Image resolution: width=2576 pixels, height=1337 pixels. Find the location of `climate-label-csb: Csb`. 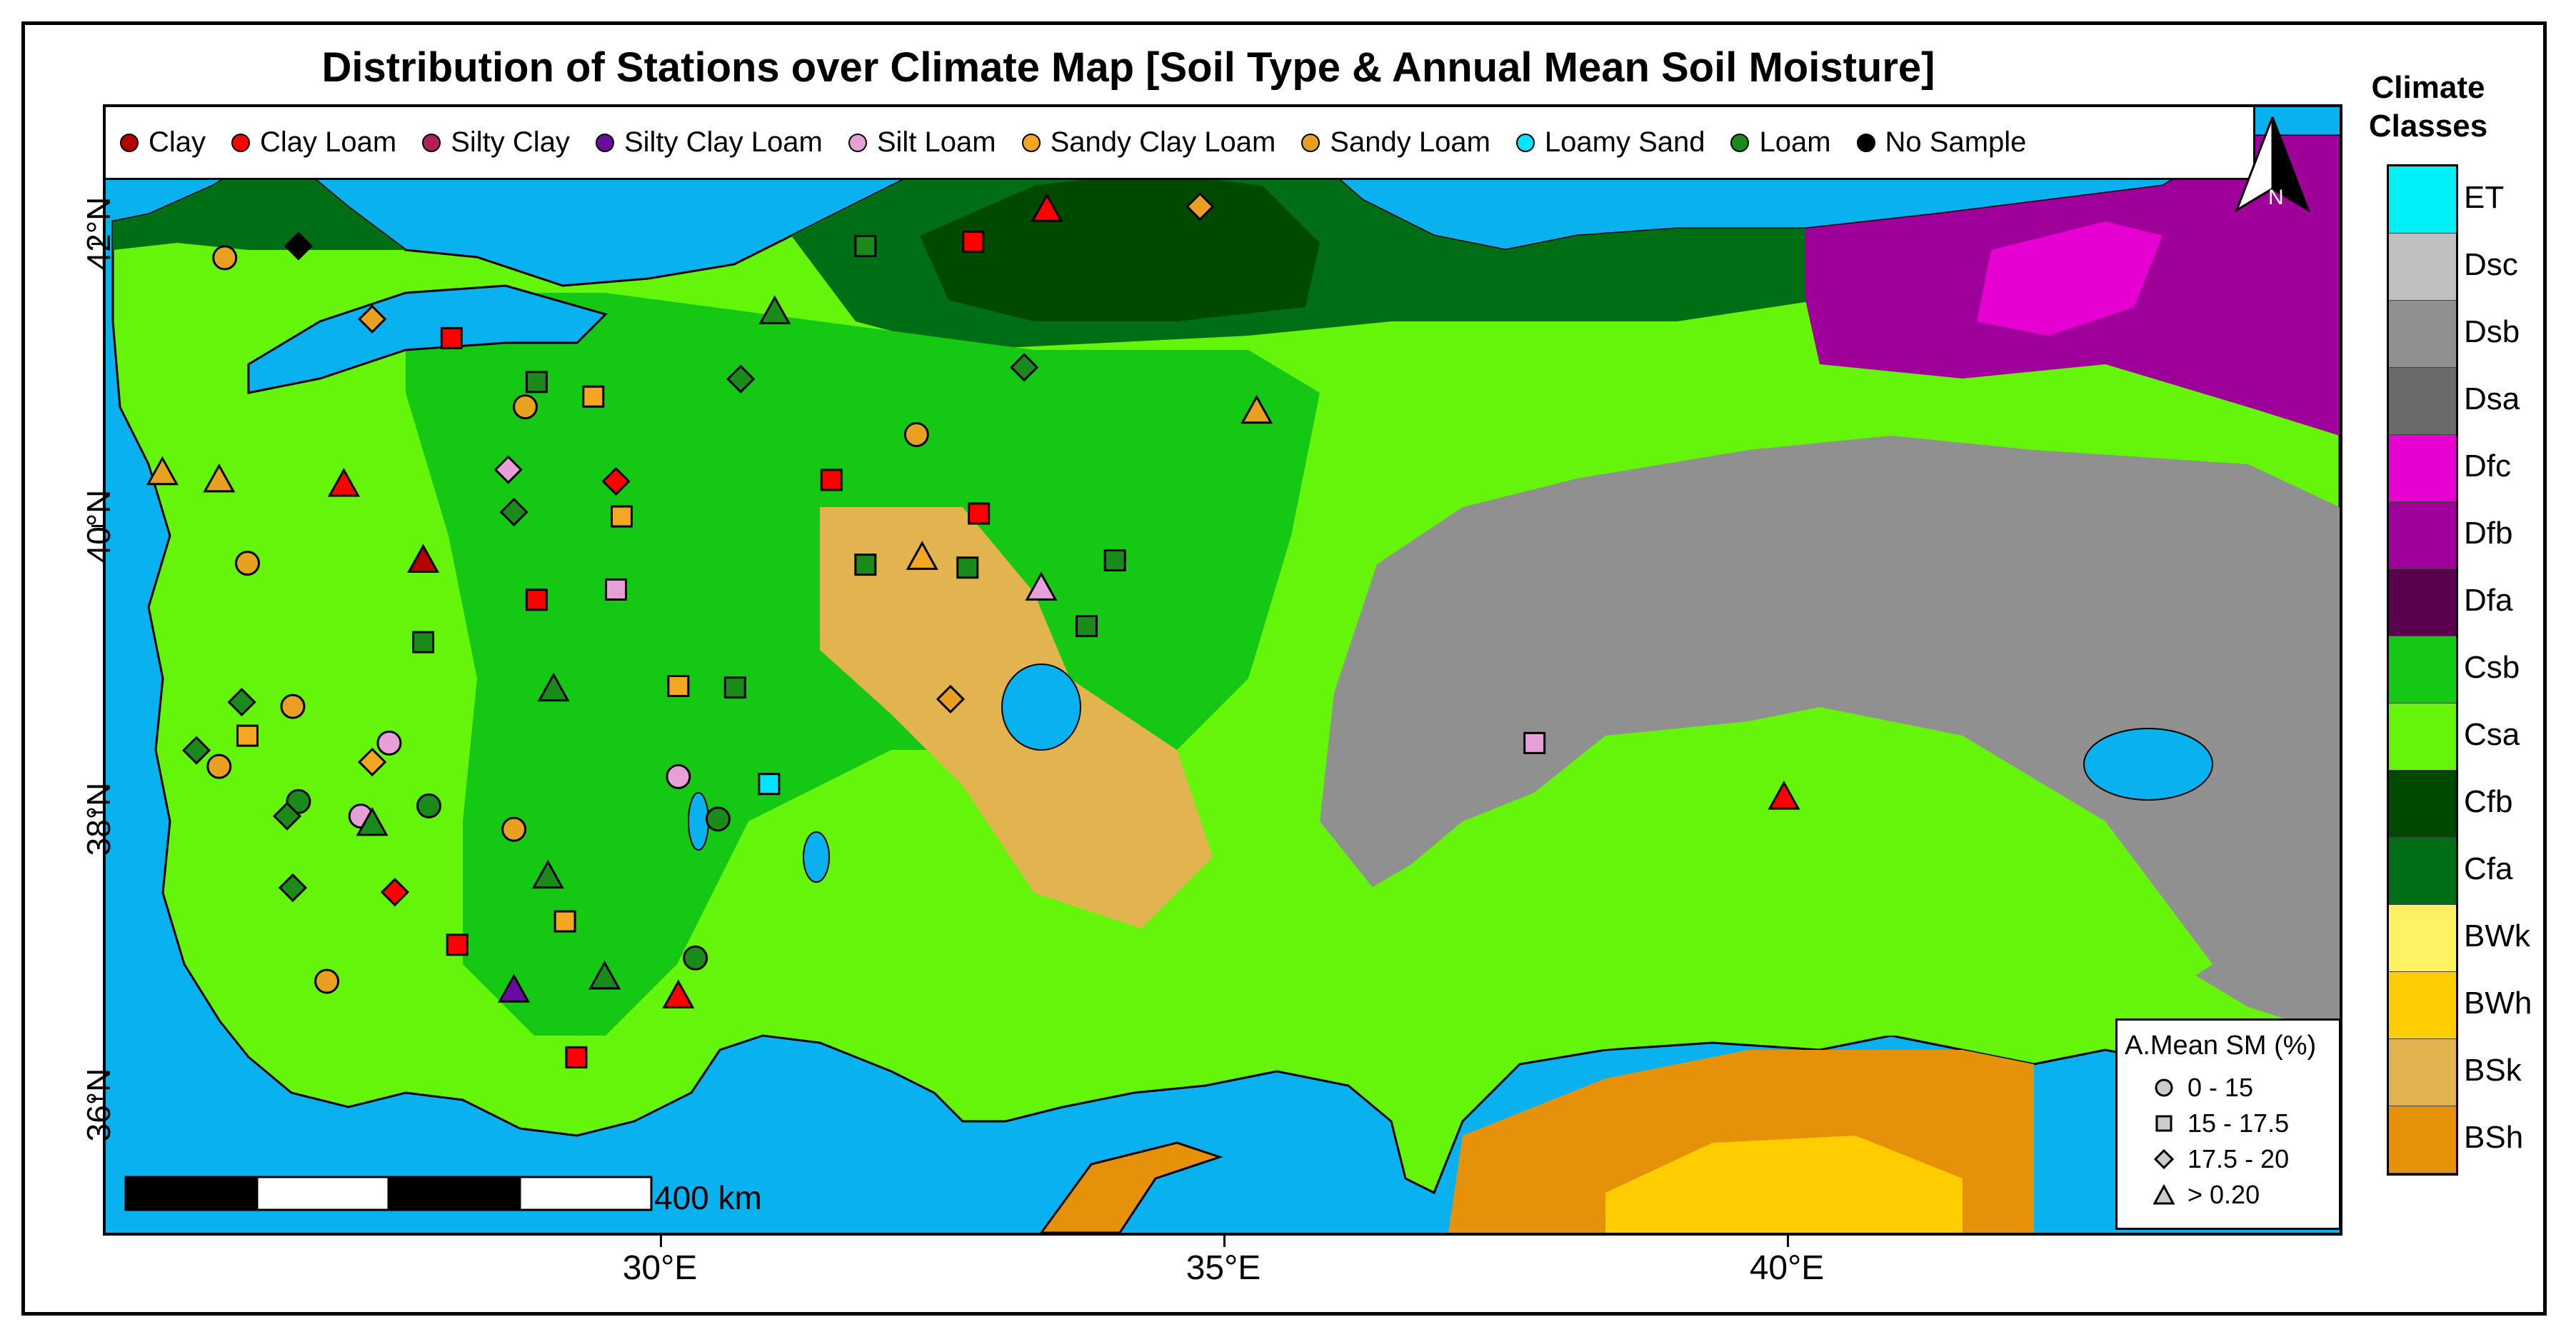

climate-label-csb: Csb is located at coordinates (2492, 667).